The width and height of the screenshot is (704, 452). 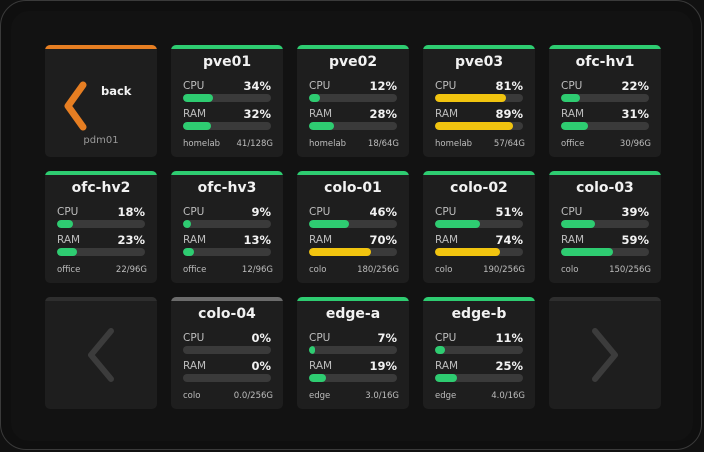 What do you see at coordinates (227, 245) in the screenshot?
I see `ram-metric: RAM 13%` at bounding box center [227, 245].